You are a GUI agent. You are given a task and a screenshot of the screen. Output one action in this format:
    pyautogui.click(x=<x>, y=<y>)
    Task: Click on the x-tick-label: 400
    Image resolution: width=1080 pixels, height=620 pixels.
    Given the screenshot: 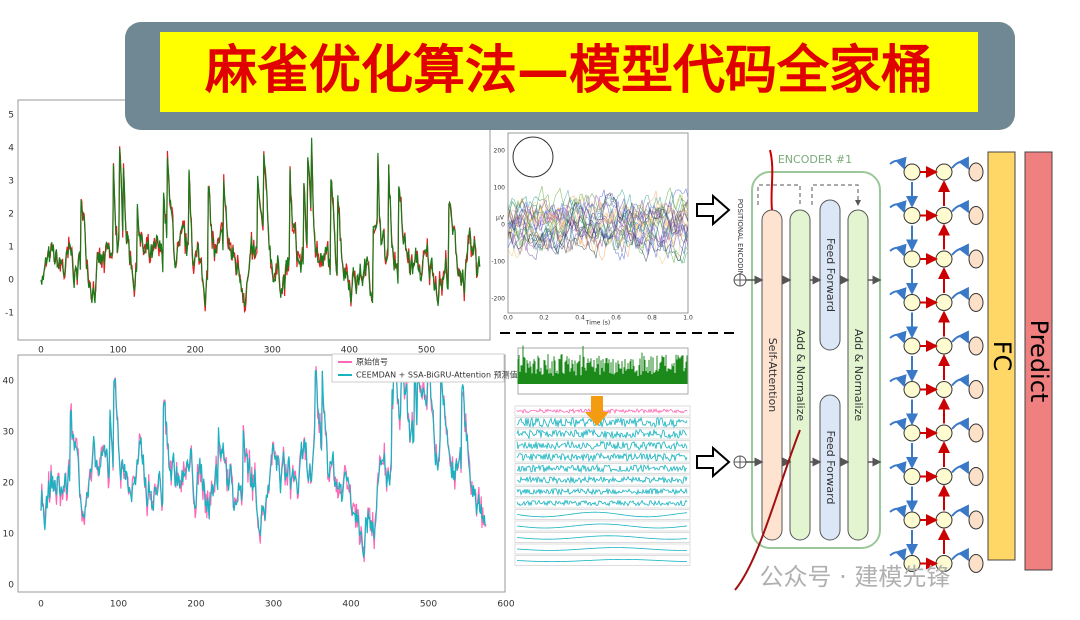 What is the action you would take?
    pyautogui.click(x=350, y=605)
    